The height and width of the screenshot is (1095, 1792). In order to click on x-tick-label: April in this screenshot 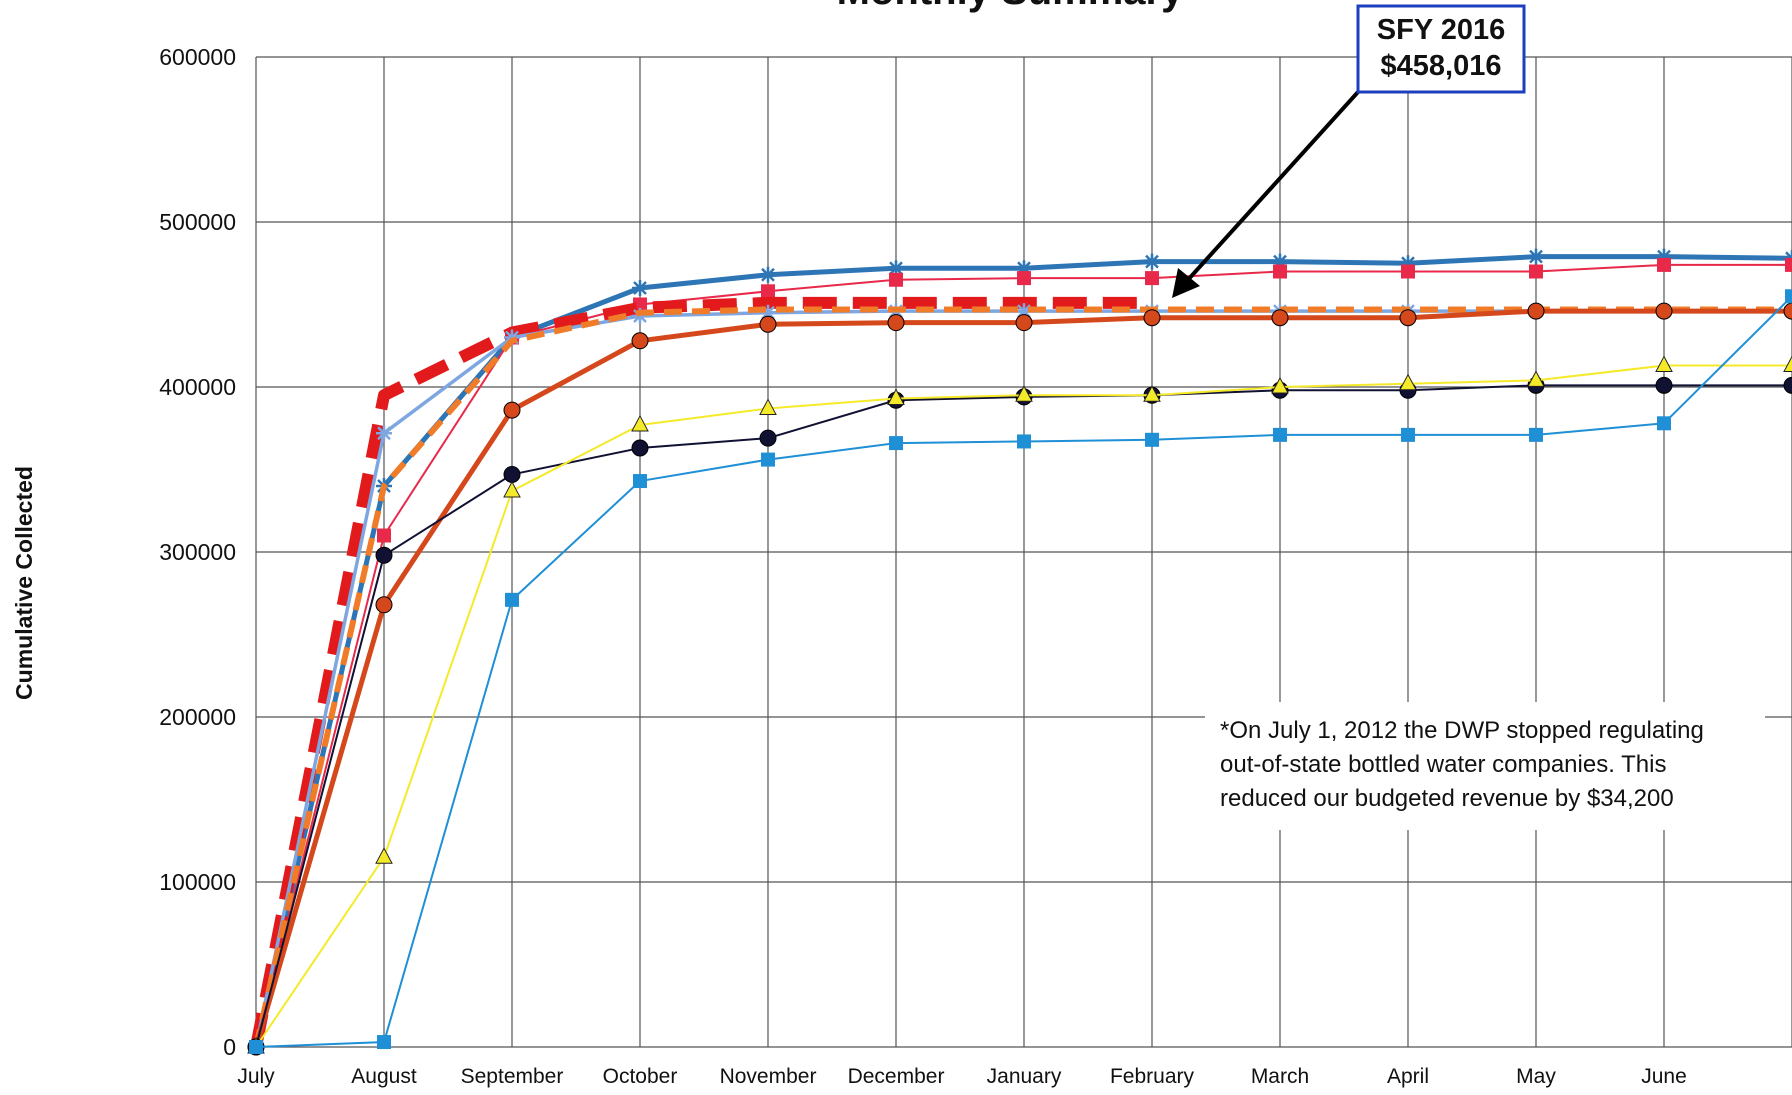, I will do `click(1408, 1076)`.